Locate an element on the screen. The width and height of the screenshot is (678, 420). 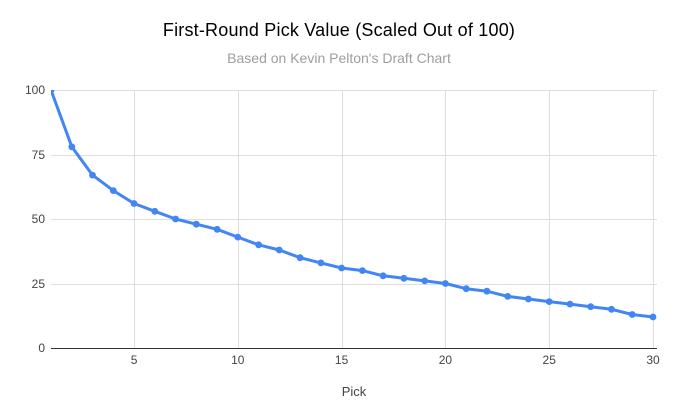
y-tick-label: 75 is located at coordinates (38, 154).